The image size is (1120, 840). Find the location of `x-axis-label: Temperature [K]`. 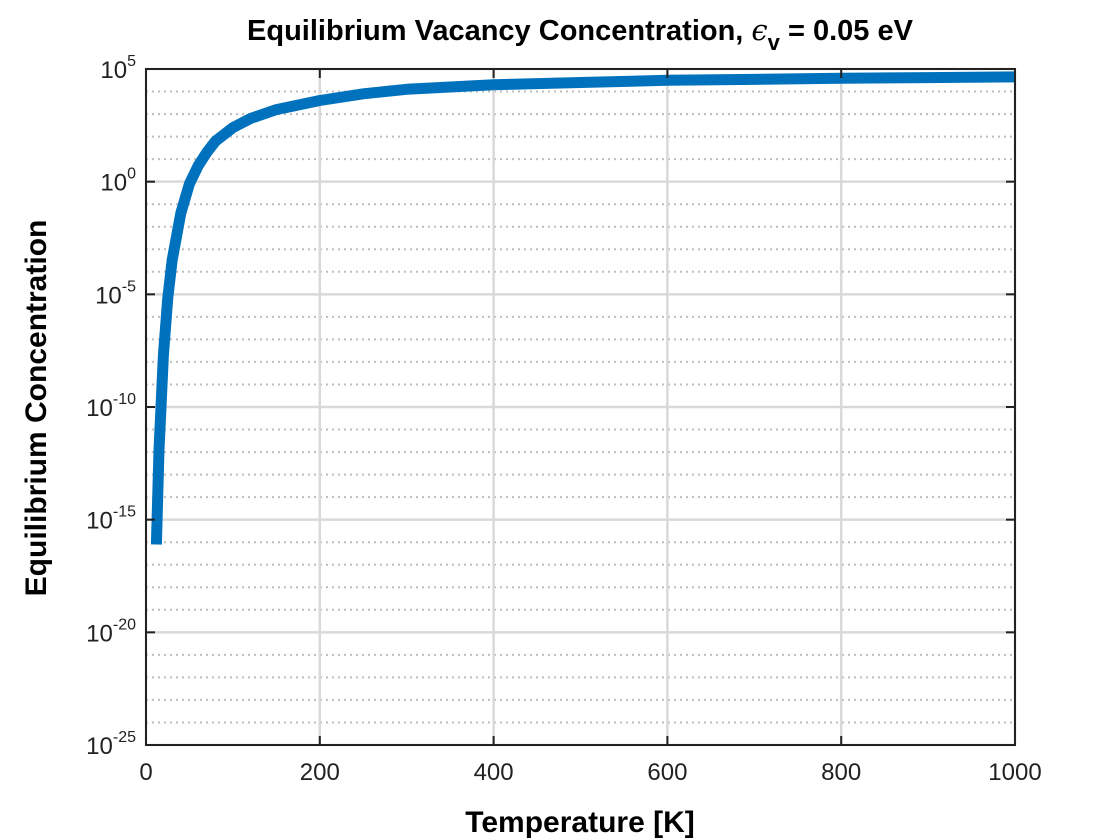

x-axis-label: Temperature [K] is located at coordinates (579, 822).